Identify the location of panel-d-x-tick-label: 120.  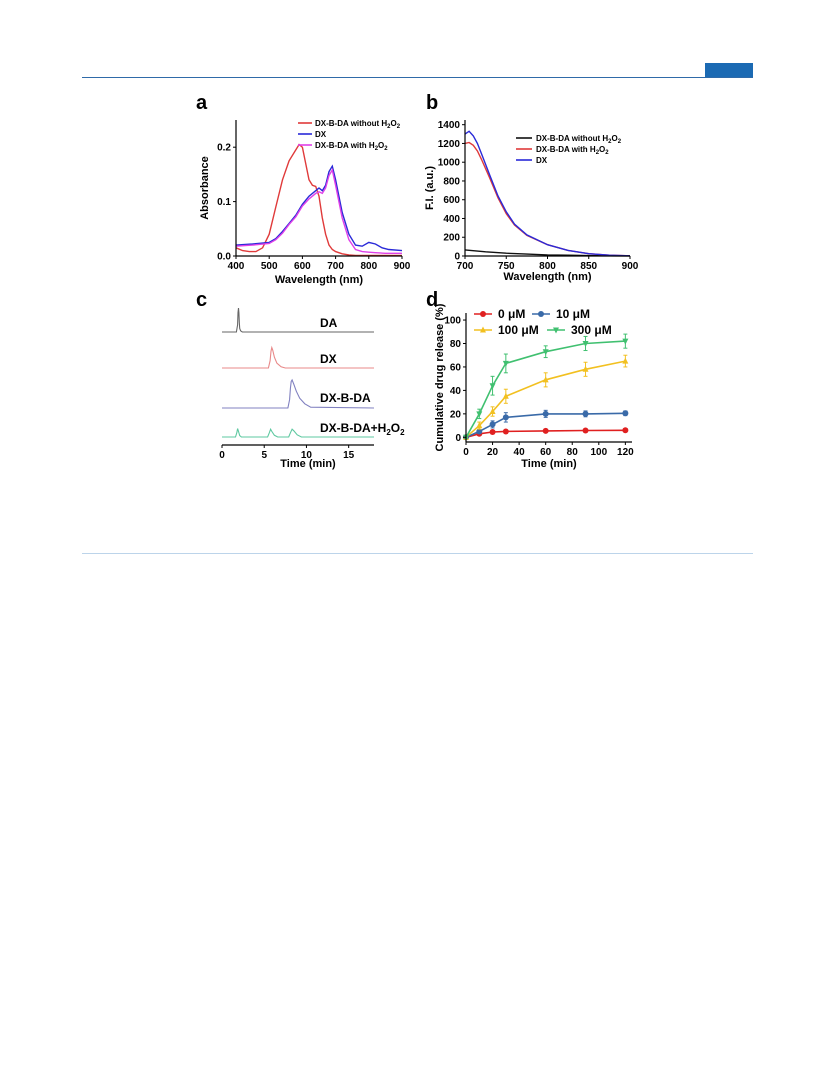
(625, 452).